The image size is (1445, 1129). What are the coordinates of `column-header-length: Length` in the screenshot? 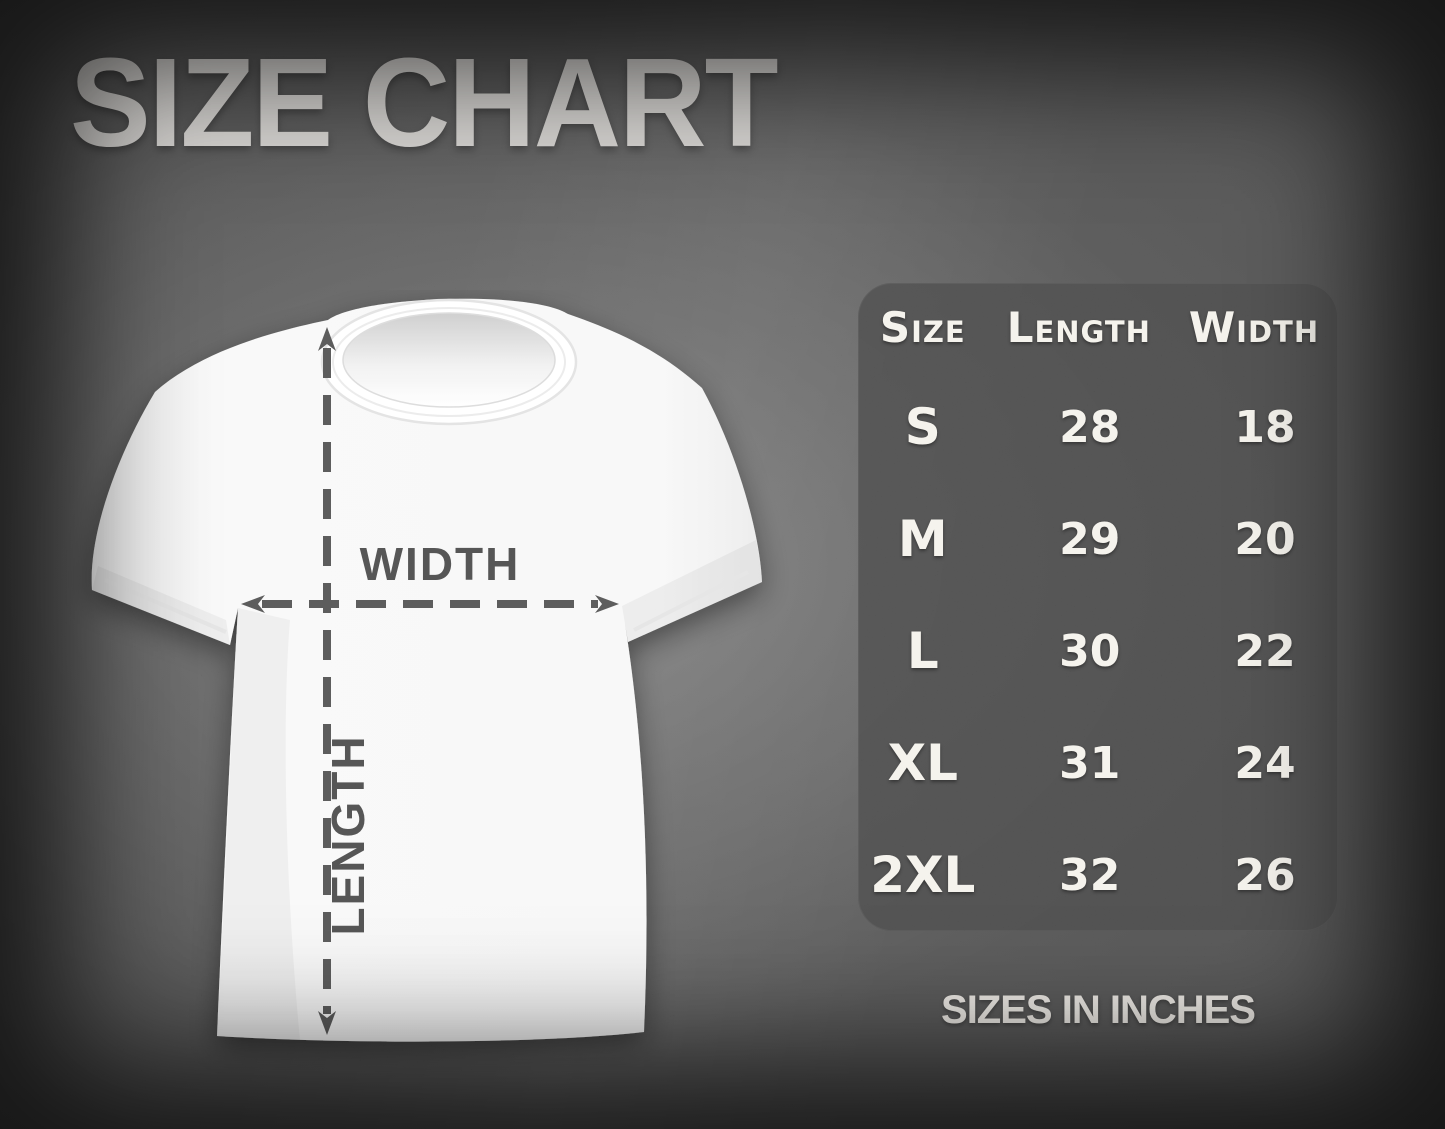 It's located at (1078, 327).